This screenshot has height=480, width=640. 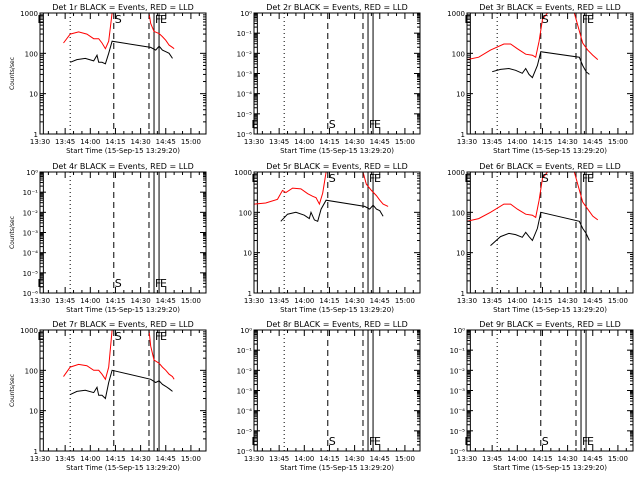 What do you see at coordinates (337, 7) in the screenshot?
I see `panel-title: Det 2r BLACK = Events, RED = LLD` at bounding box center [337, 7].